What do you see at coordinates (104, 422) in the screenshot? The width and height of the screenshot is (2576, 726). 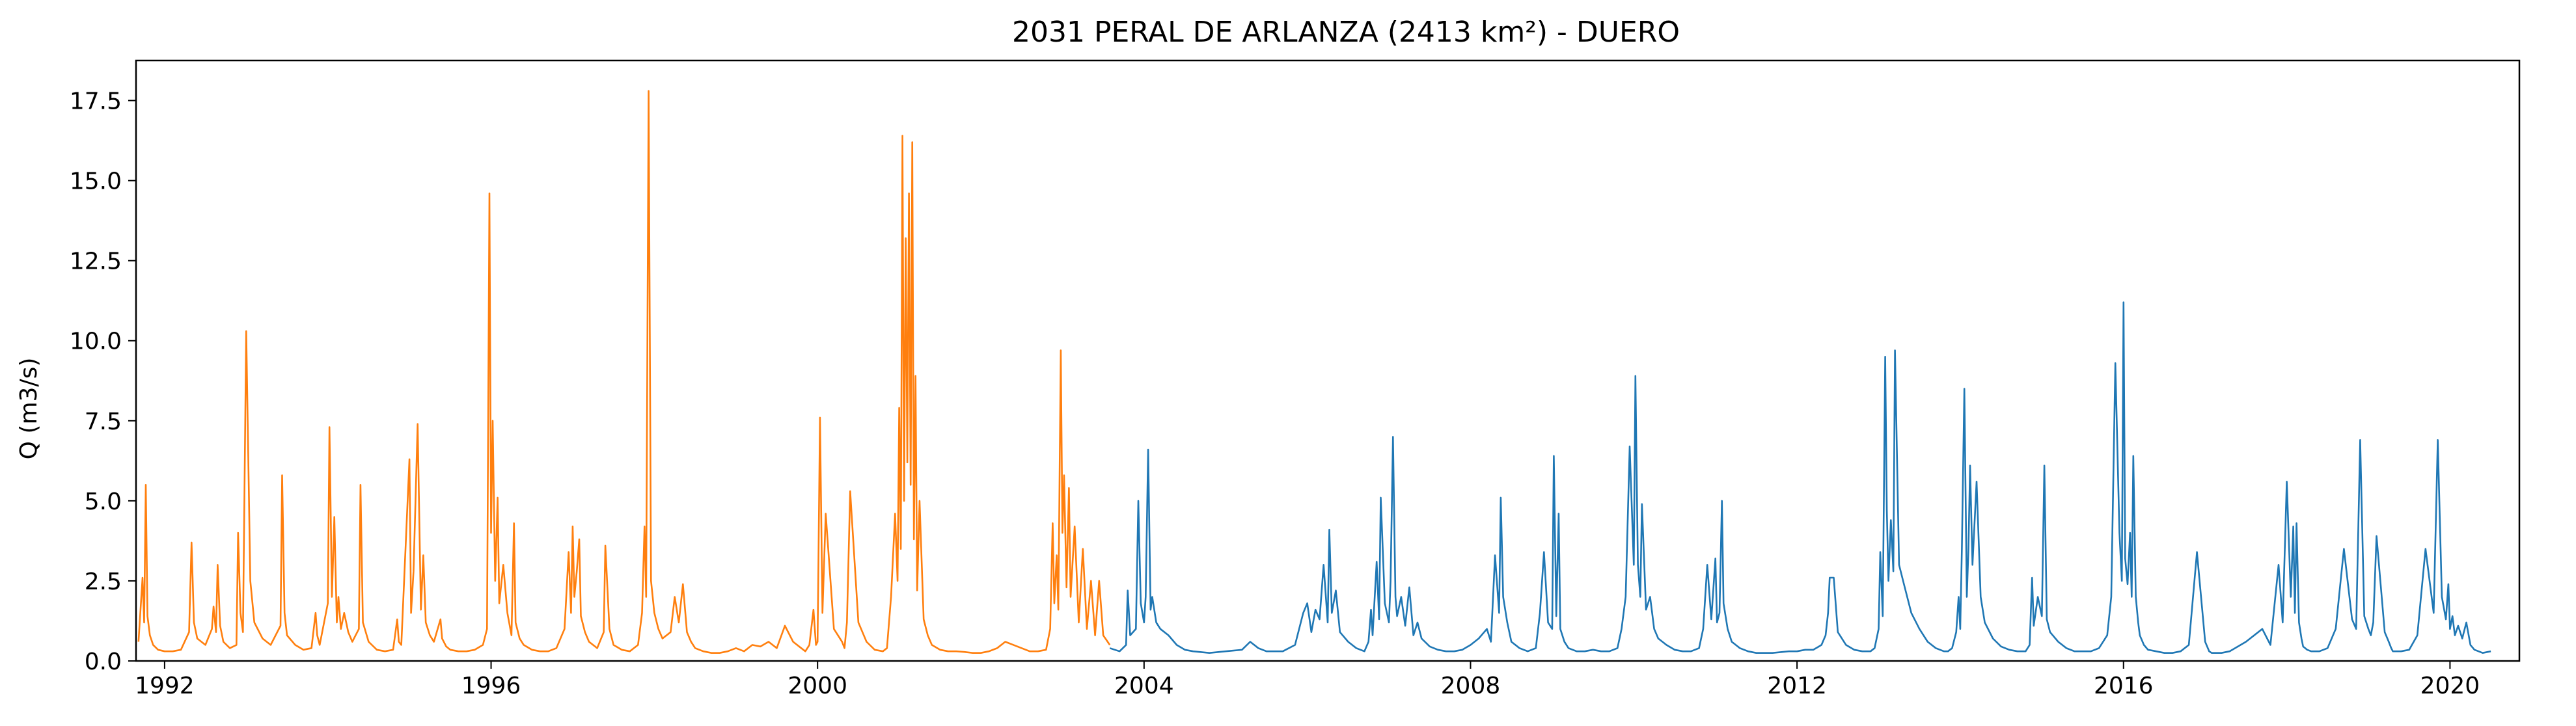 I see `y-tick-label: 7.5` at bounding box center [104, 422].